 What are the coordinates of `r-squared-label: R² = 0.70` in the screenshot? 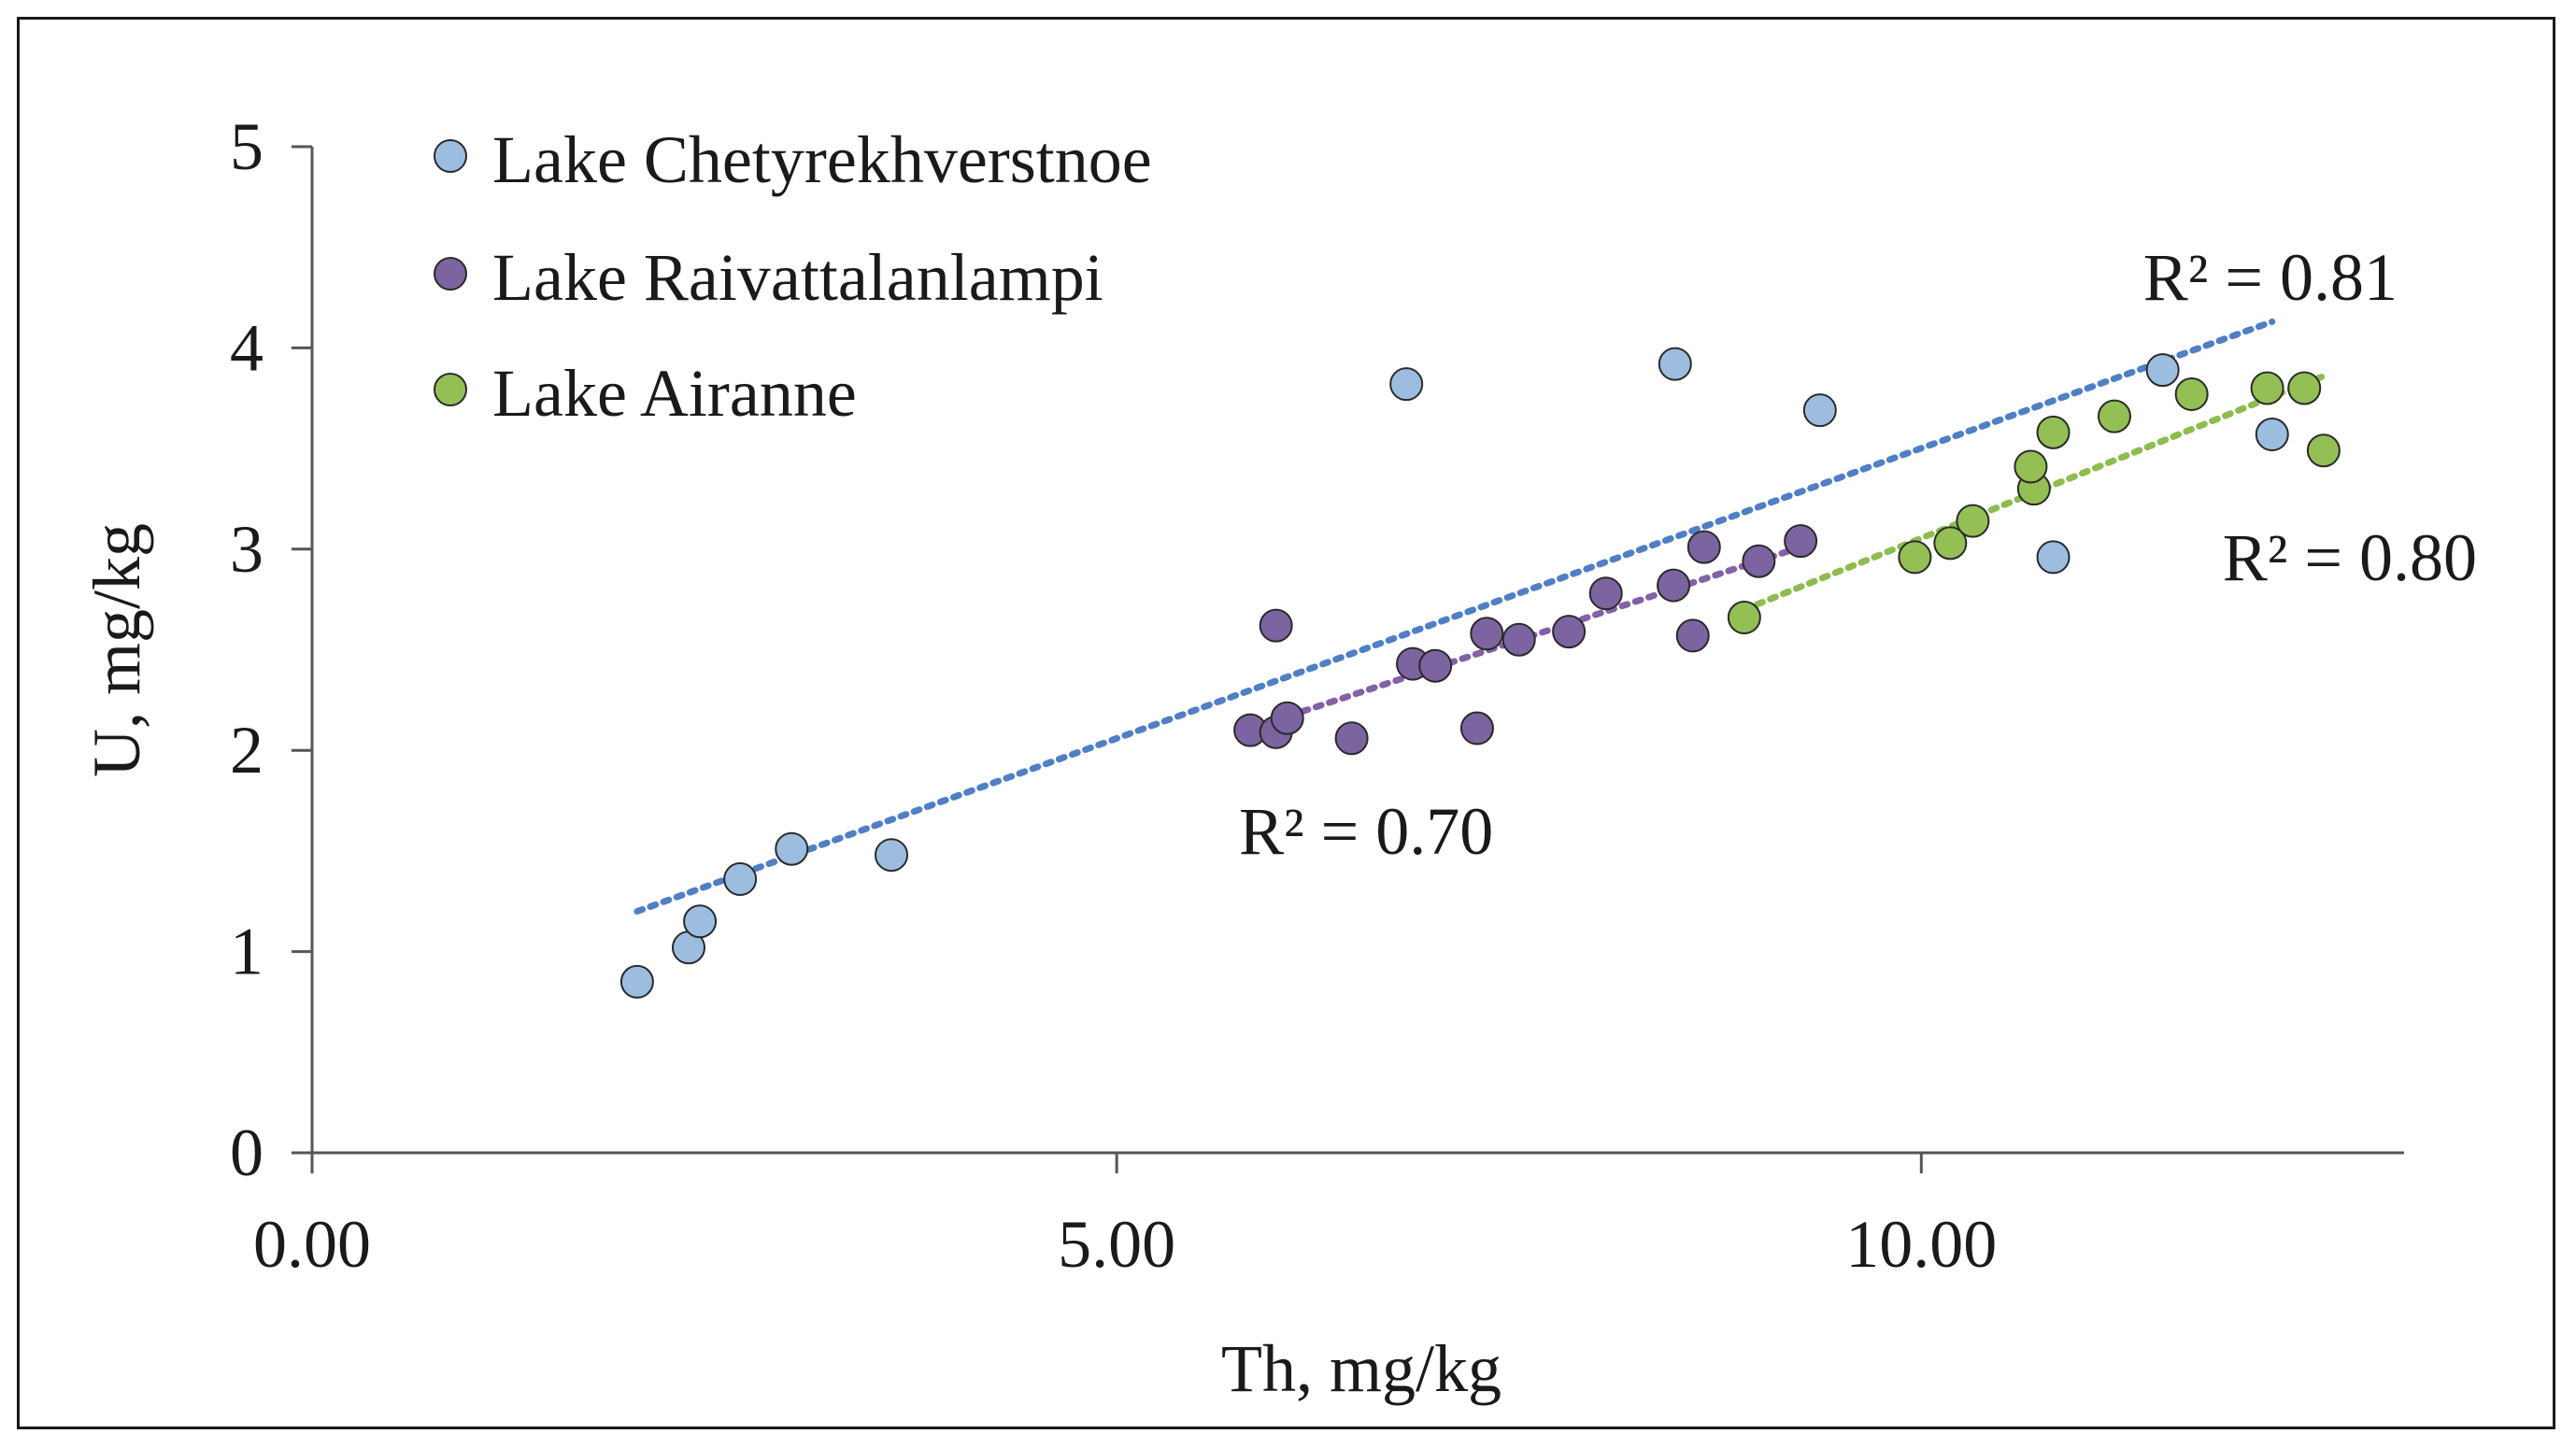 It's located at (1366, 831).